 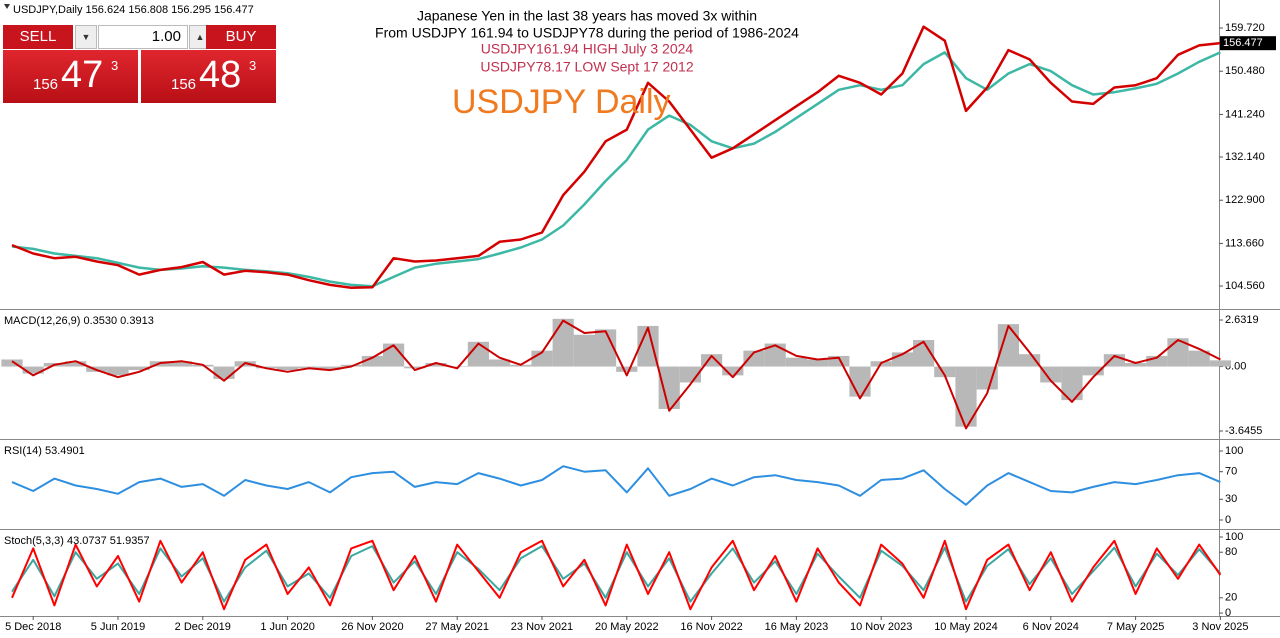 I want to click on bid-big: 47, so click(x=82, y=75).